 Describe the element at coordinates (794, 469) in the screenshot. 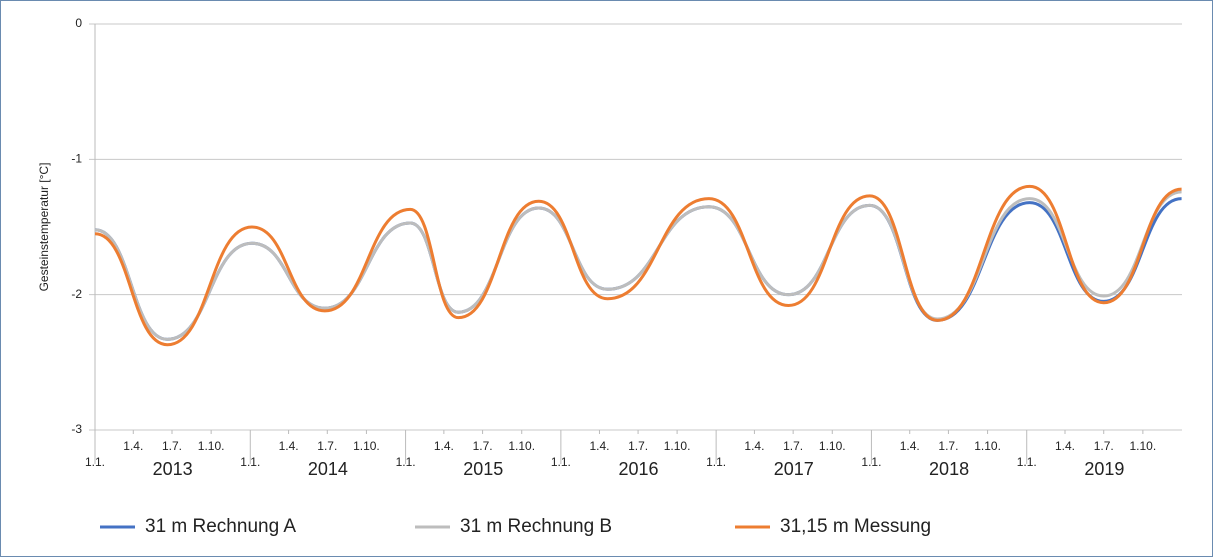

I see `year-label: 2017` at that location.